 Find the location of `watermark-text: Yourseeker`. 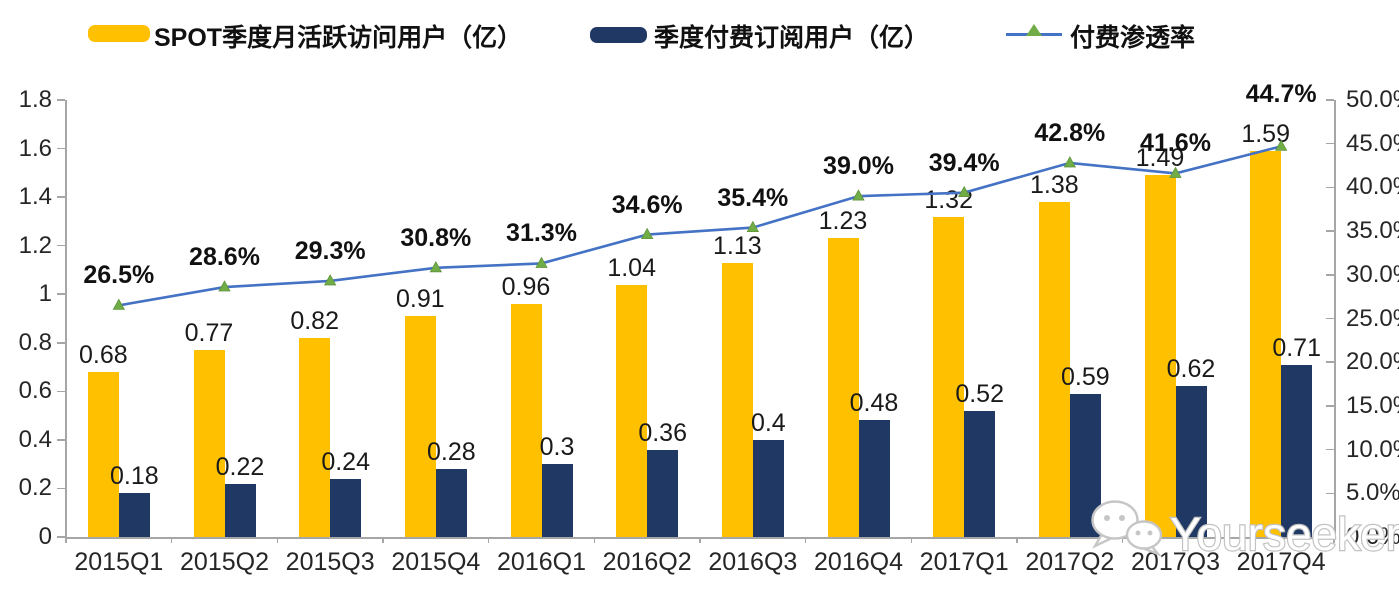

watermark-text: Yourseeker is located at coordinates (1284, 534).